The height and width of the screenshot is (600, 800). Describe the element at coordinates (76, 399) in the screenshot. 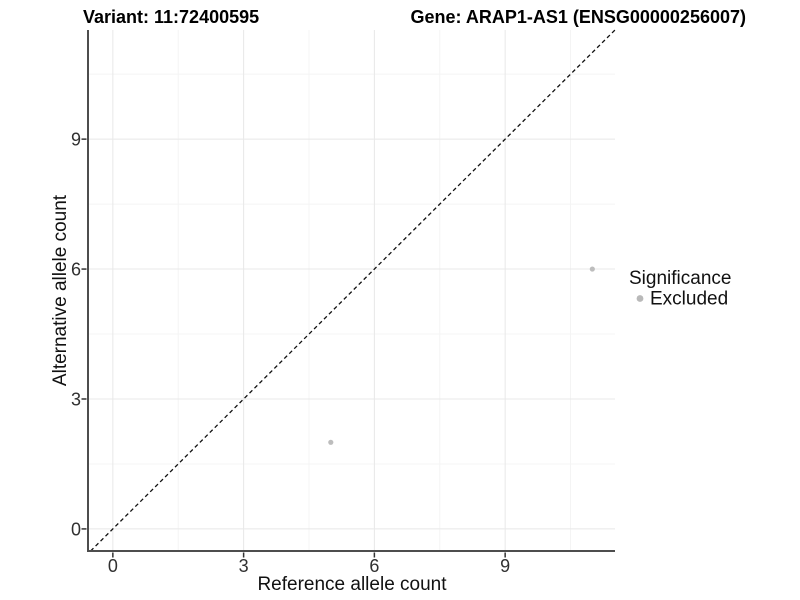

I see `y-tick-label: 3` at that location.